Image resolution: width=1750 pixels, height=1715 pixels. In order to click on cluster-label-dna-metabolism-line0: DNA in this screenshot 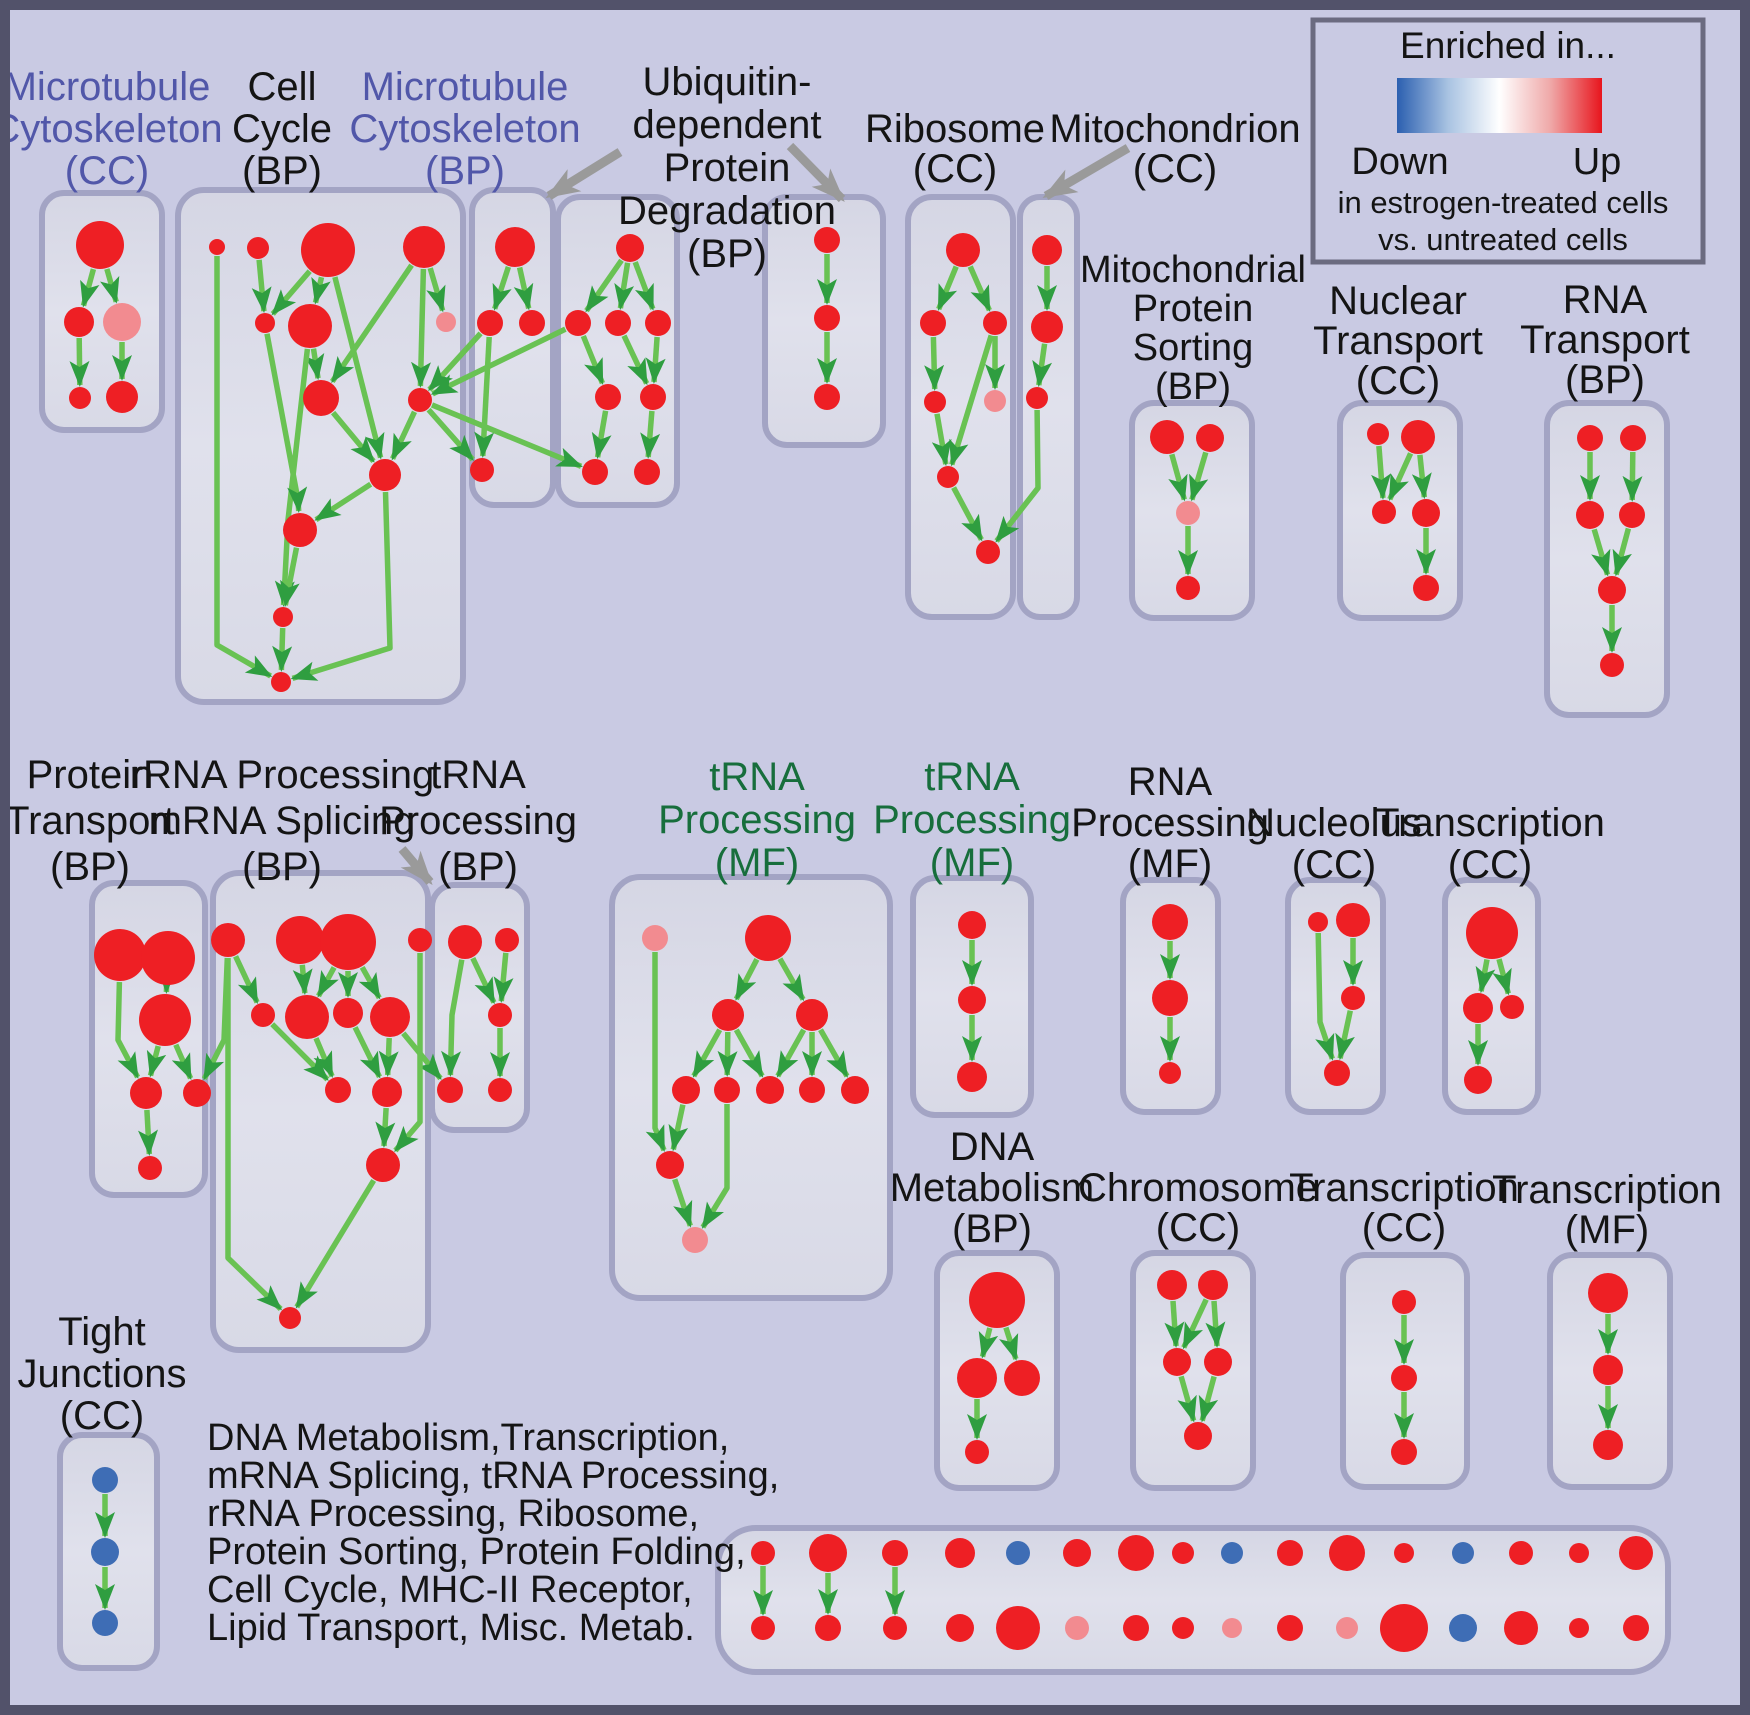, I will do `click(992, 1147)`.